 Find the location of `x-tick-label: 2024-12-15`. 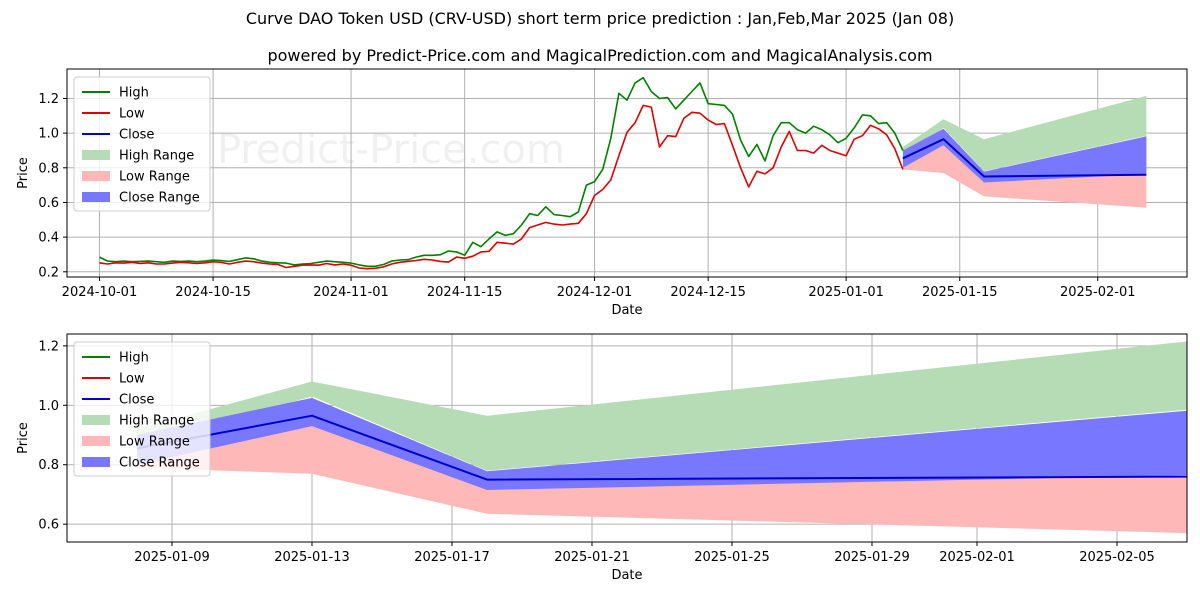

x-tick-label: 2024-12-15 is located at coordinates (708, 292).